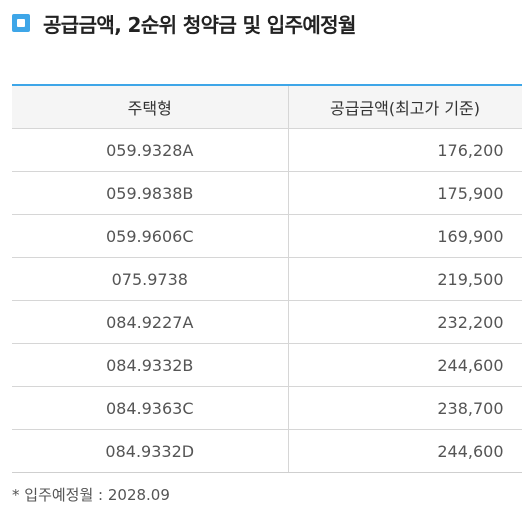 This screenshot has width=522, height=508. I want to click on table-header-row: 주택형 공급금액(최고가 기준), so click(267, 107).